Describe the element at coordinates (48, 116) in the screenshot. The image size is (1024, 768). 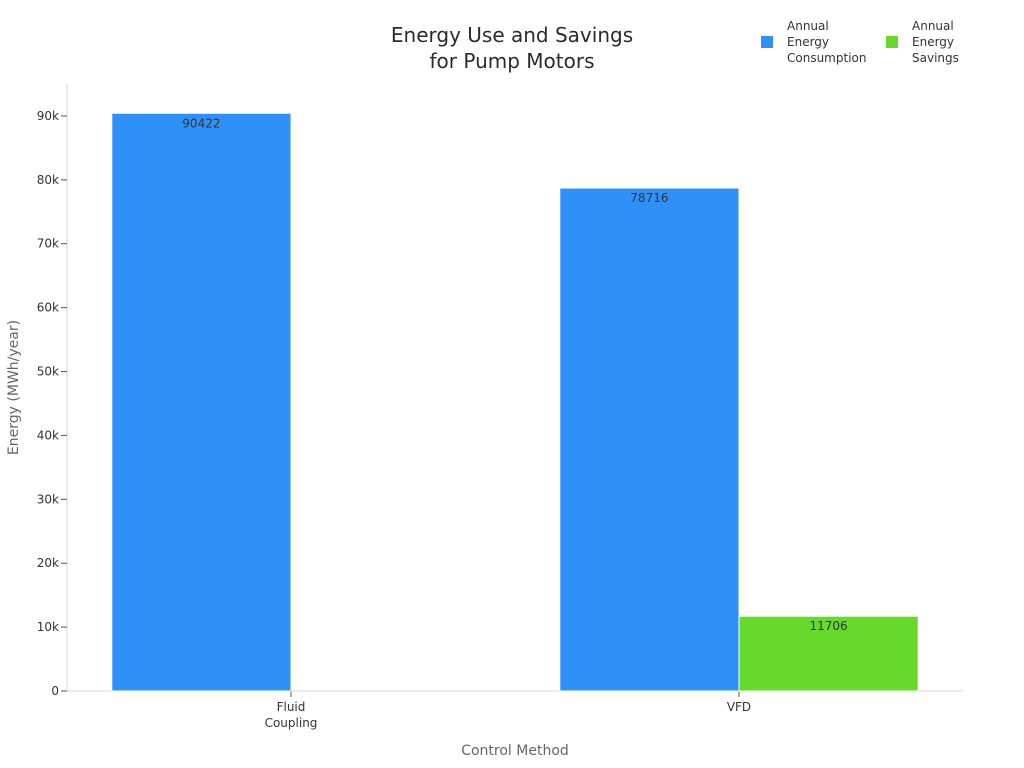
I see `y-tick-label: 90k` at that location.